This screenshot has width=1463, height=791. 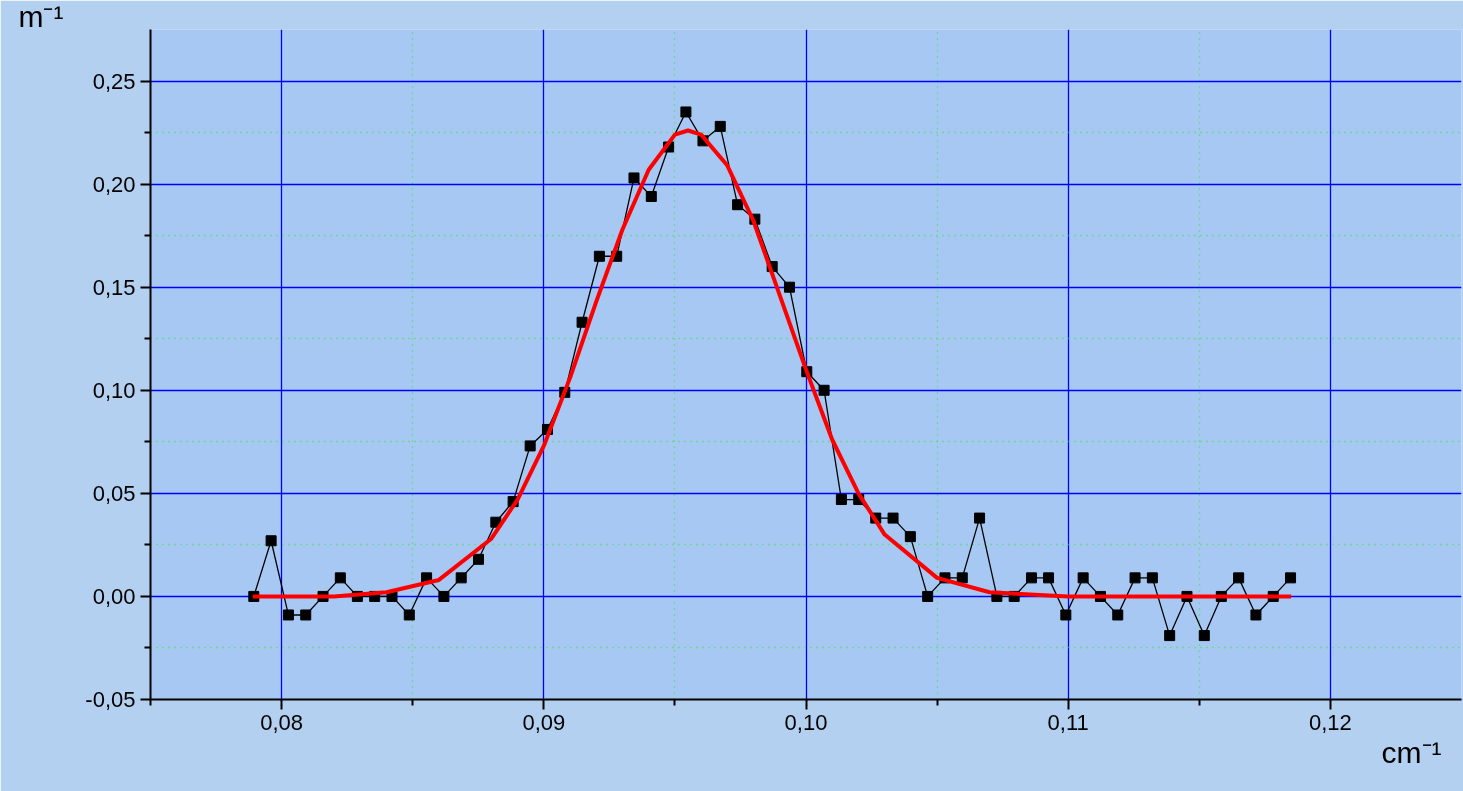 What do you see at coordinates (114, 81) in the screenshot?
I see `y-tick-label: 0,25` at bounding box center [114, 81].